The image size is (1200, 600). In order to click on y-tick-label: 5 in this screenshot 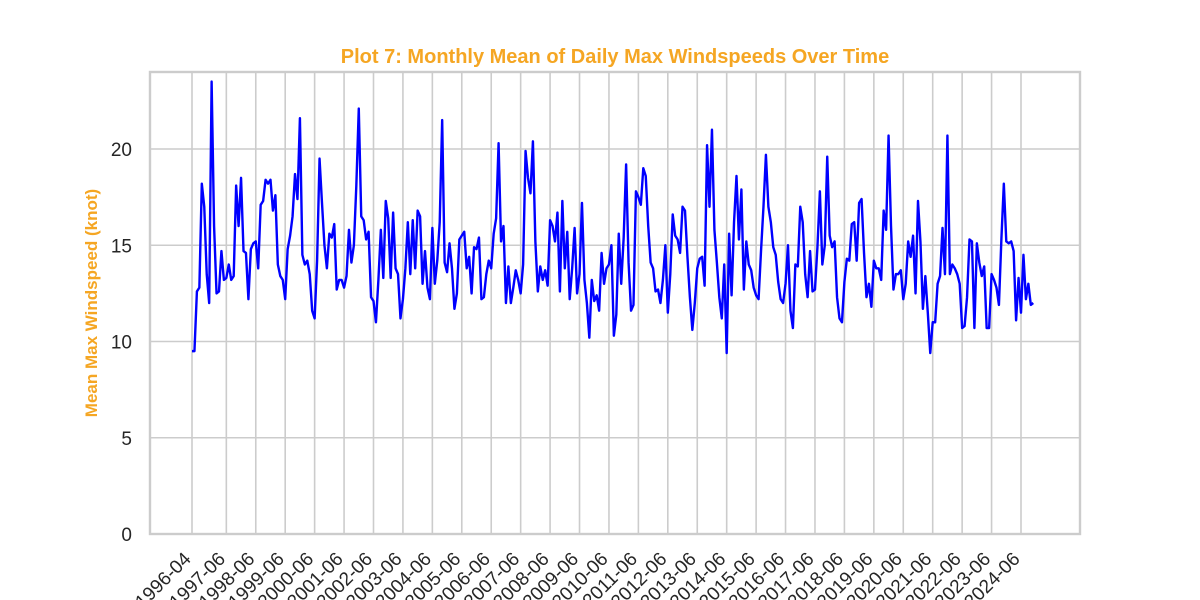, I will do `click(126, 439)`.